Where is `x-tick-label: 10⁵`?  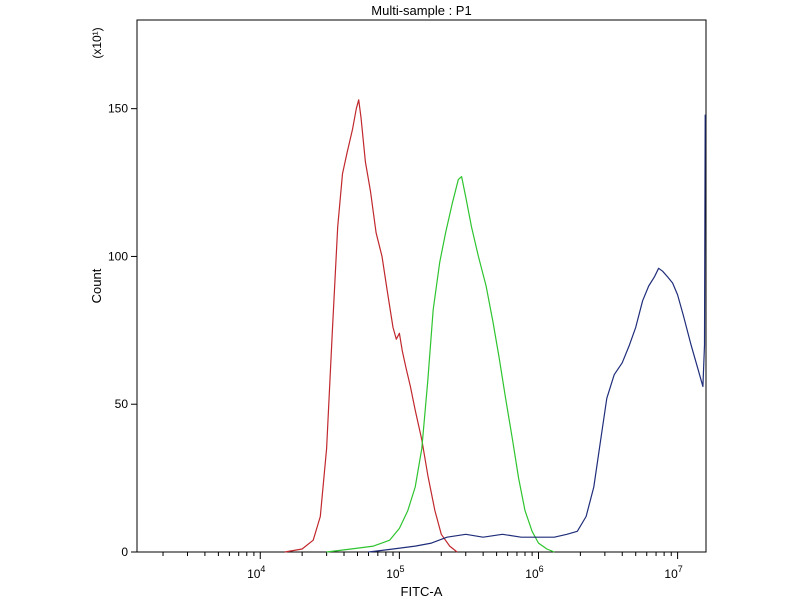
x-tick-label: 10⁵ is located at coordinates (395, 572).